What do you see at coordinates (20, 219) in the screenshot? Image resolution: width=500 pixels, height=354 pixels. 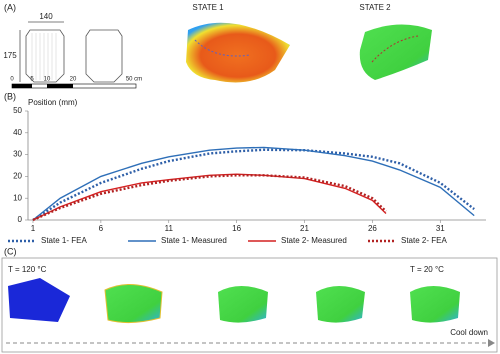 I see `y-tick-label: 0` at bounding box center [20, 219].